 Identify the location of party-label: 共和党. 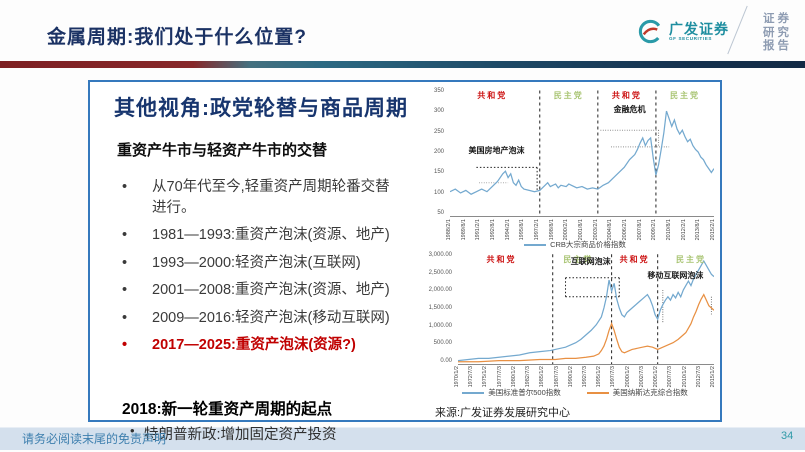
(626, 95).